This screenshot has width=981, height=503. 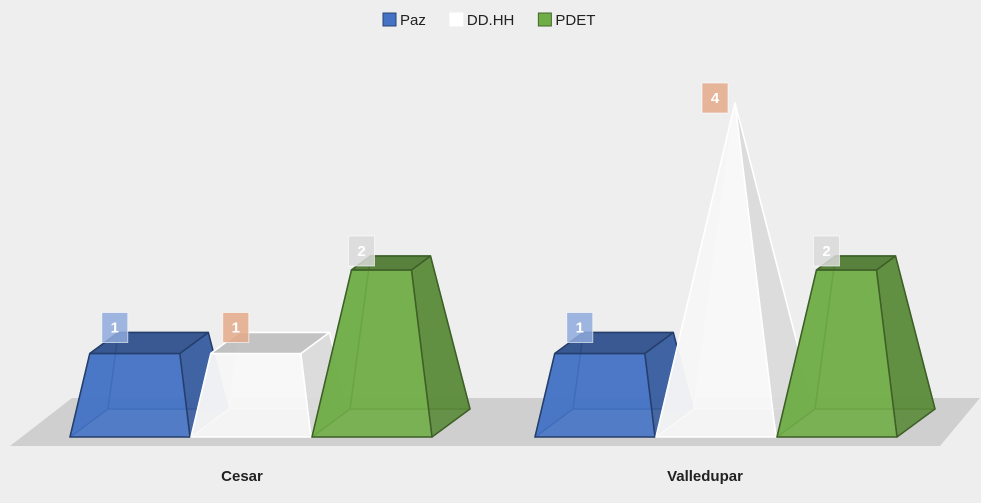 What do you see at coordinates (413, 20) in the screenshot?
I see `legend-label: Paz` at bounding box center [413, 20].